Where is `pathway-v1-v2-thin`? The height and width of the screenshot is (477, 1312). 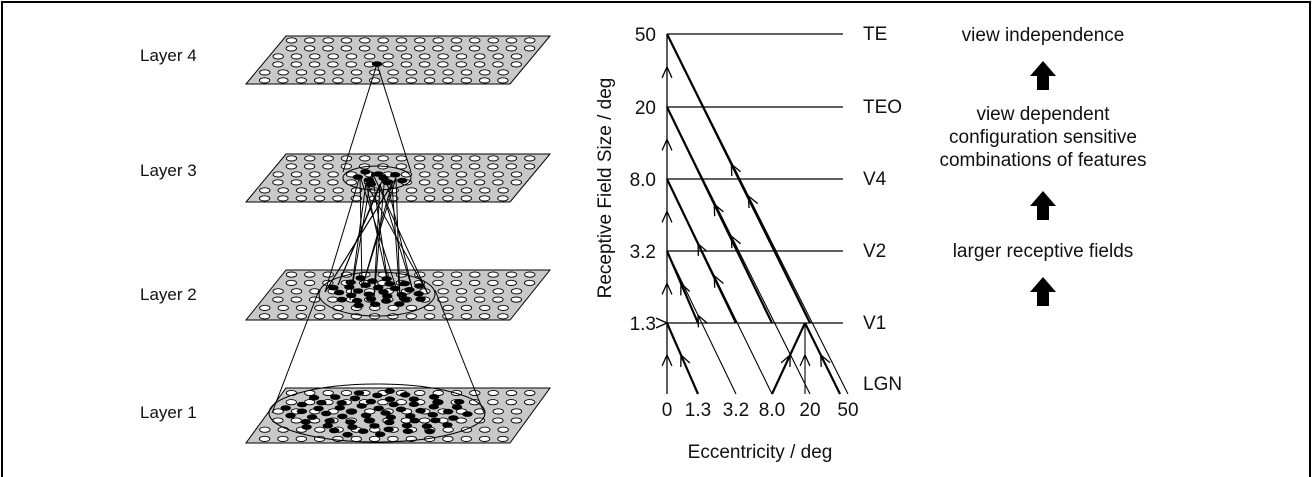
pathway-v1-v2-thin is located at coordinates (701, 322).